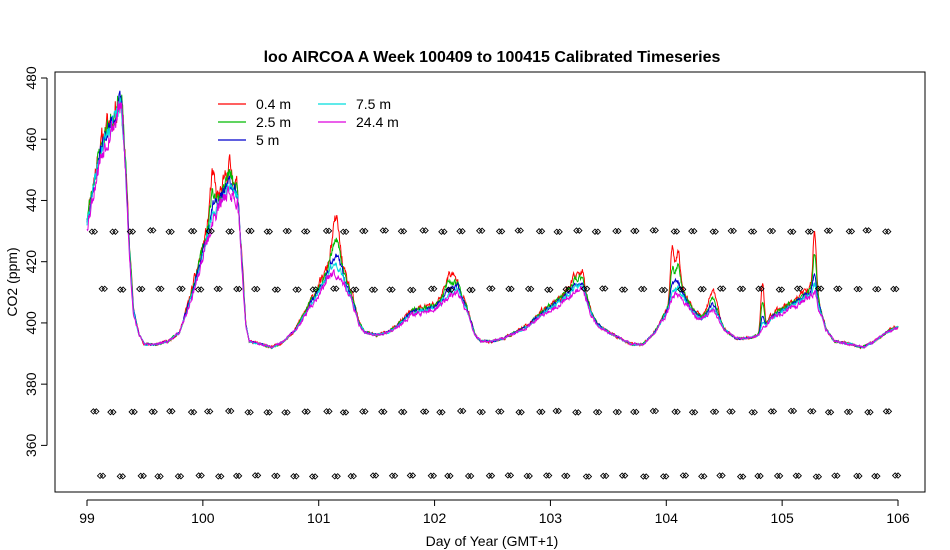 The height and width of the screenshot is (550, 950). What do you see at coordinates (377, 122) in the screenshot?
I see `legend-label: 24.4 m` at bounding box center [377, 122].